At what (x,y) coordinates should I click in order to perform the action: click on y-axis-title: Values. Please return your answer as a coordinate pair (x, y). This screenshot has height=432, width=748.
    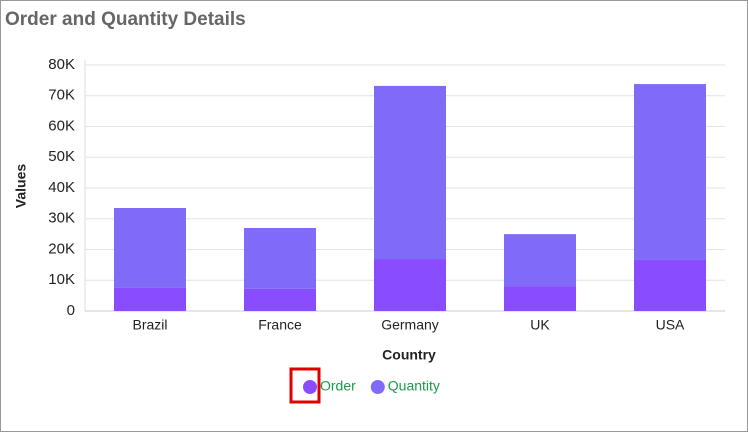
    Looking at the image, I should click on (21, 186).